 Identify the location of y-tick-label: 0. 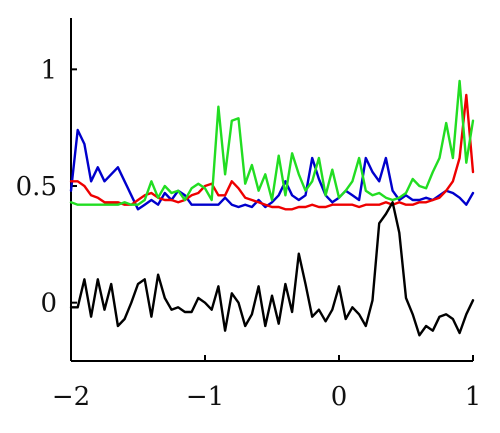
(48, 304).